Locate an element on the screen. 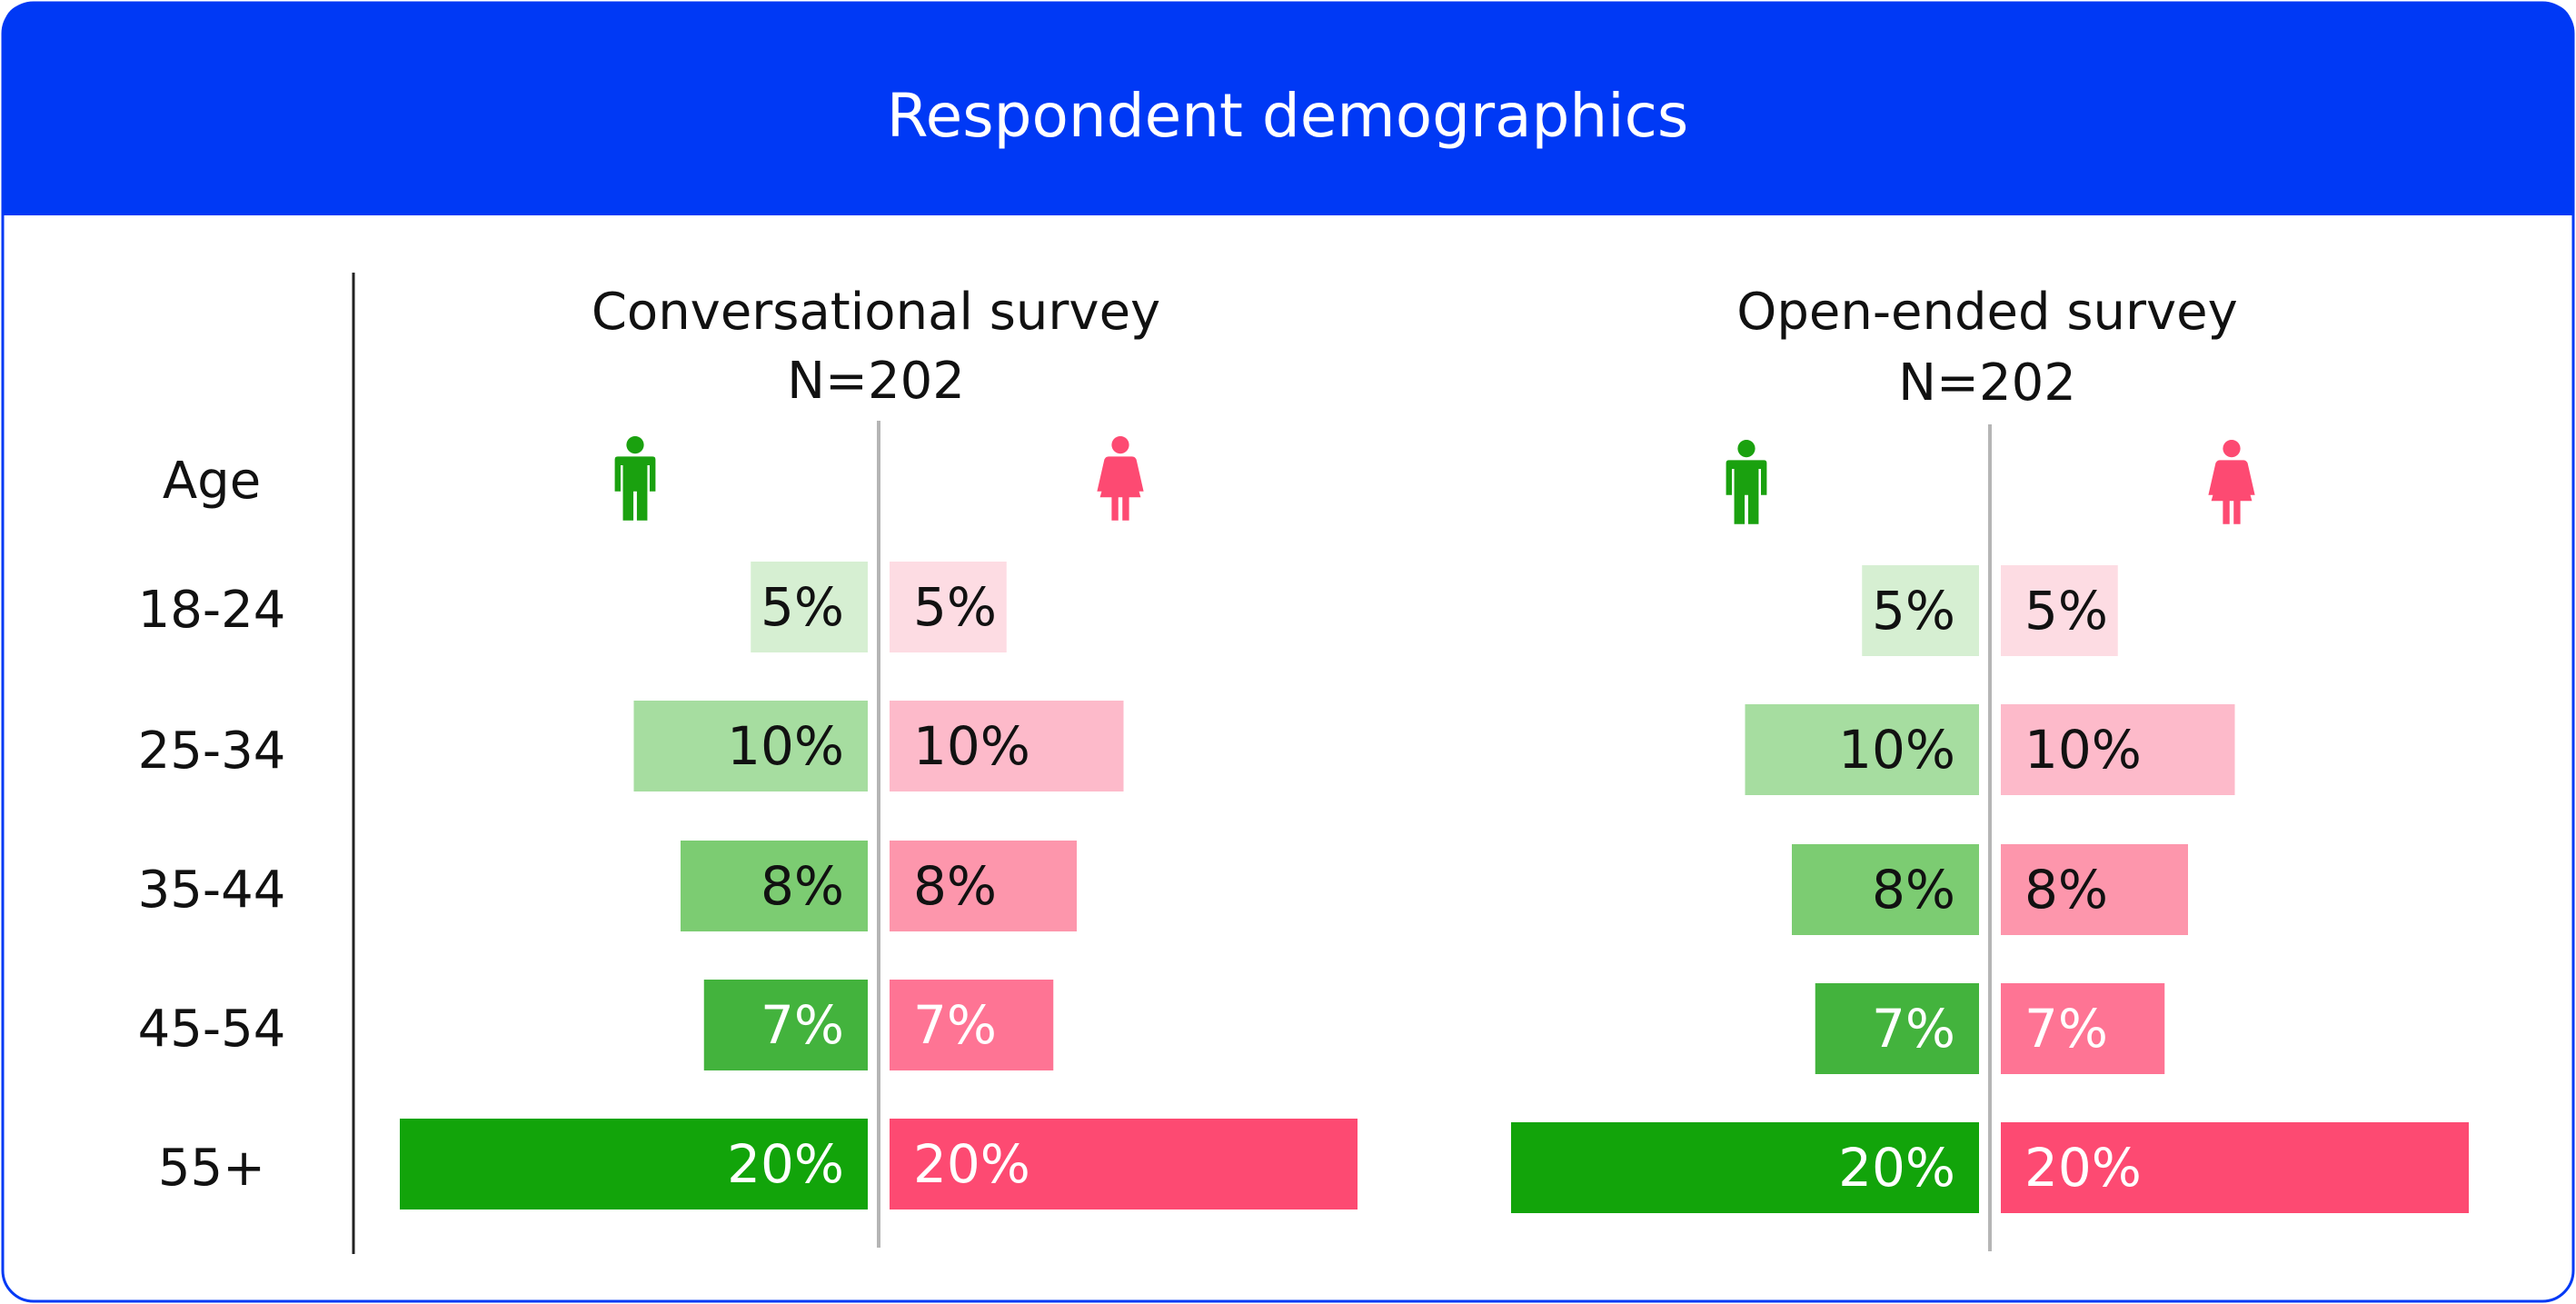 This screenshot has height=1304, width=2576. age-label: 25-34 is located at coordinates (212, 751).